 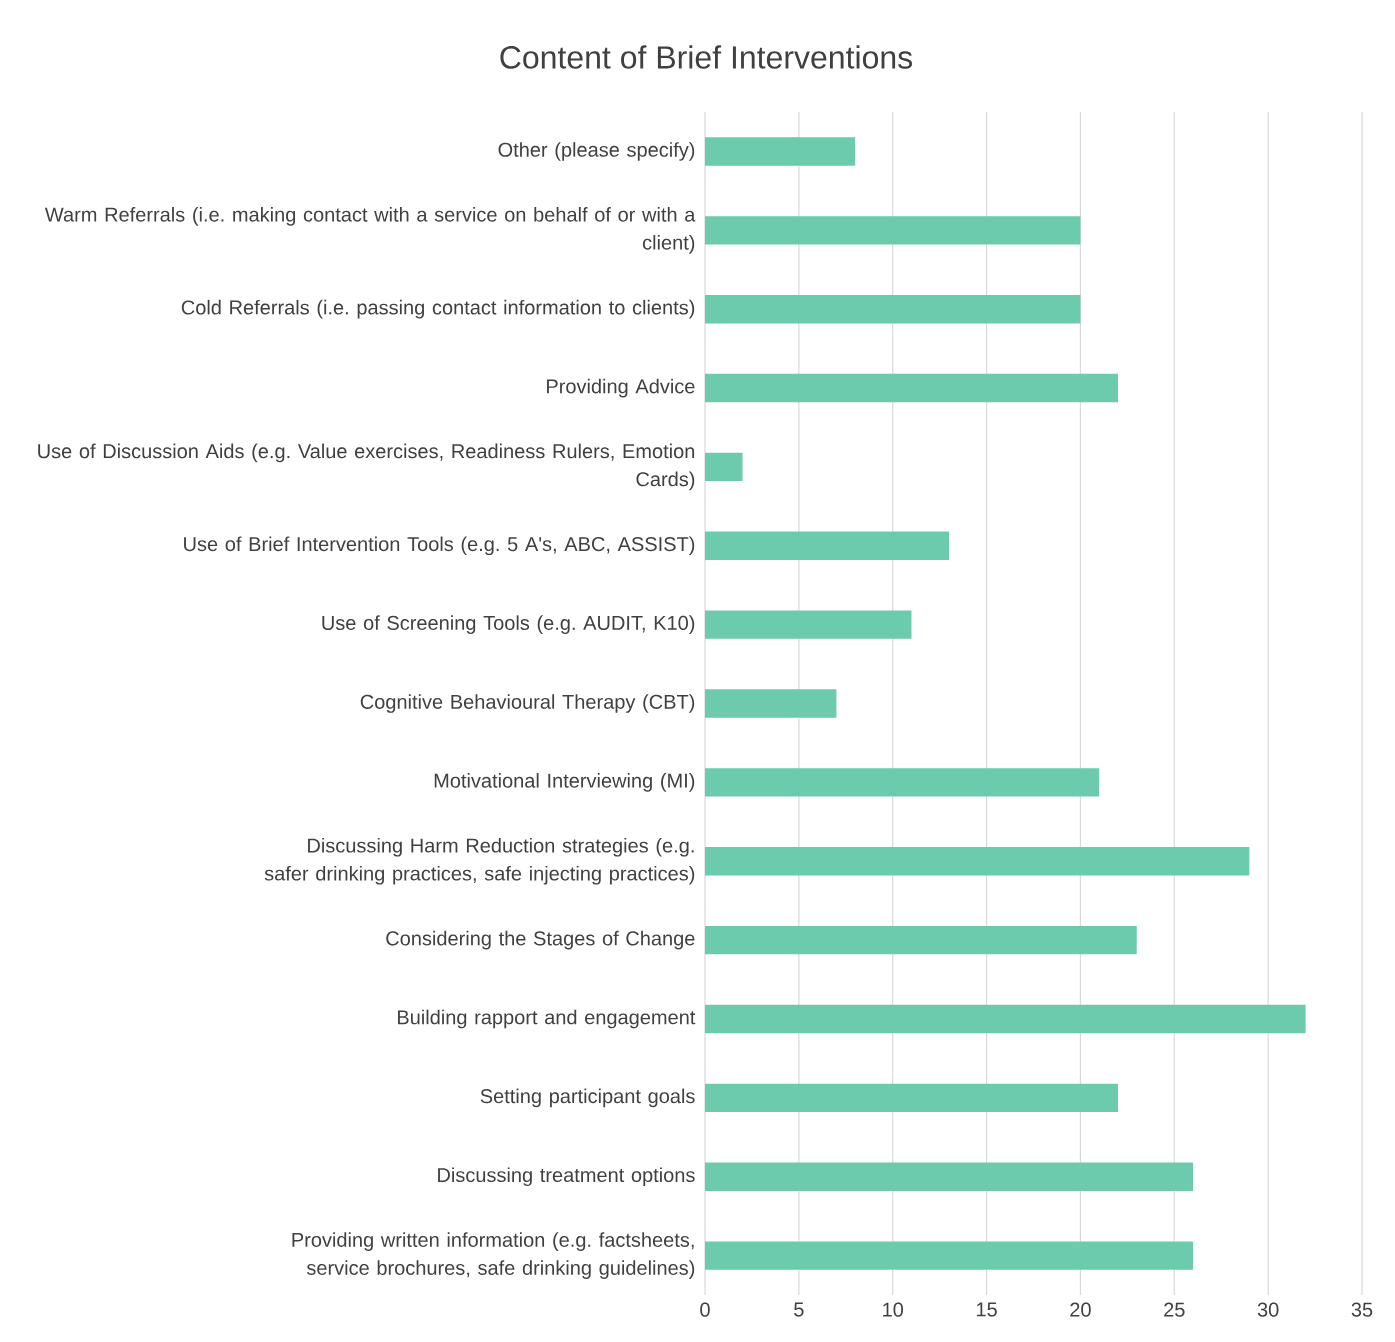 I want to click on y-tick-label: Warm Referrals (i.e. making contact with a service on behalf of or with a client), so click(x=370, y=230).